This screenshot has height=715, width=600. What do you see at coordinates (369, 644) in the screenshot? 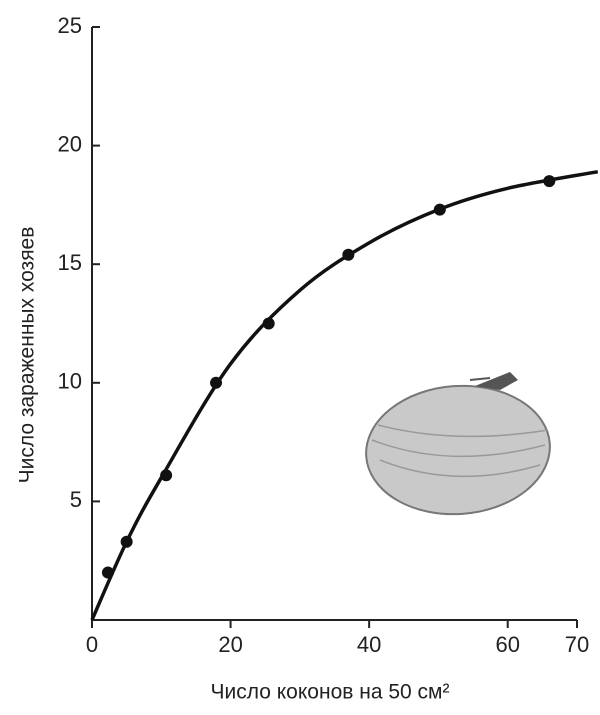
I see `x-tick-label: 40` at bounding box center [369, 644].